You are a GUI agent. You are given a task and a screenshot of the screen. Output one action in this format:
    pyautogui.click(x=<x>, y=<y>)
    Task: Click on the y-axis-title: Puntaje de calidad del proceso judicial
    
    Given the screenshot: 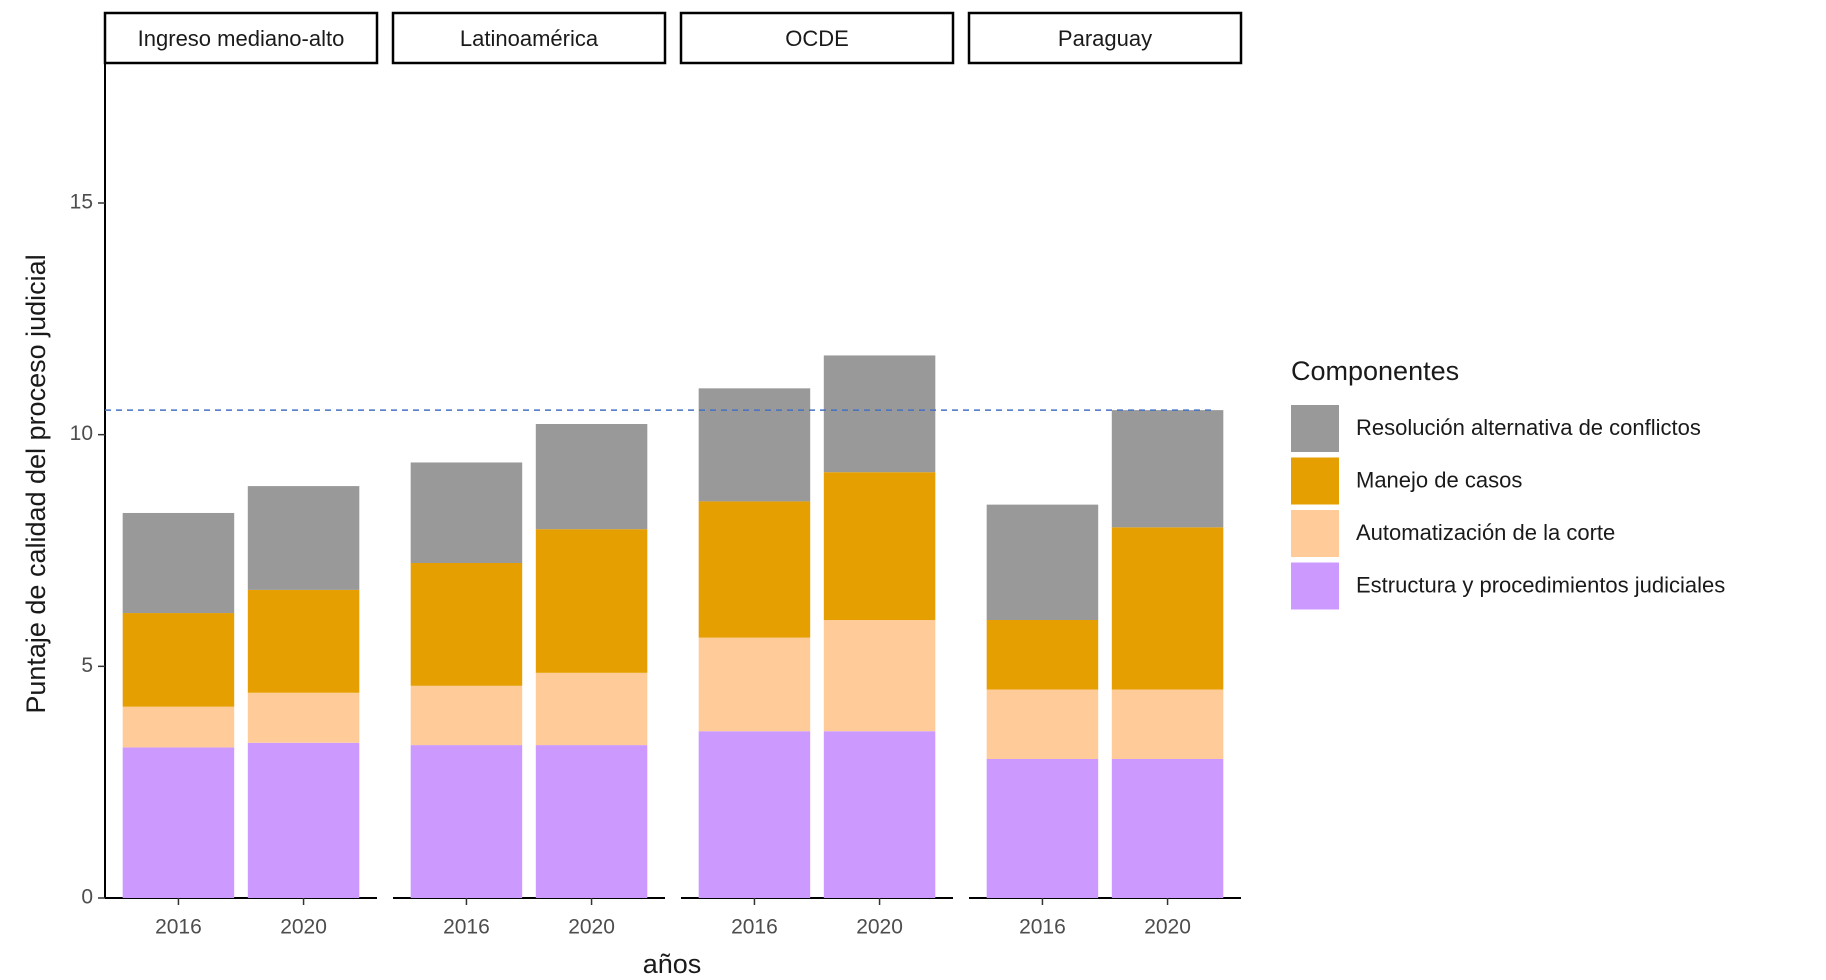 What is the action you would take?
    pyautogui.click(x=36, y=483)
    